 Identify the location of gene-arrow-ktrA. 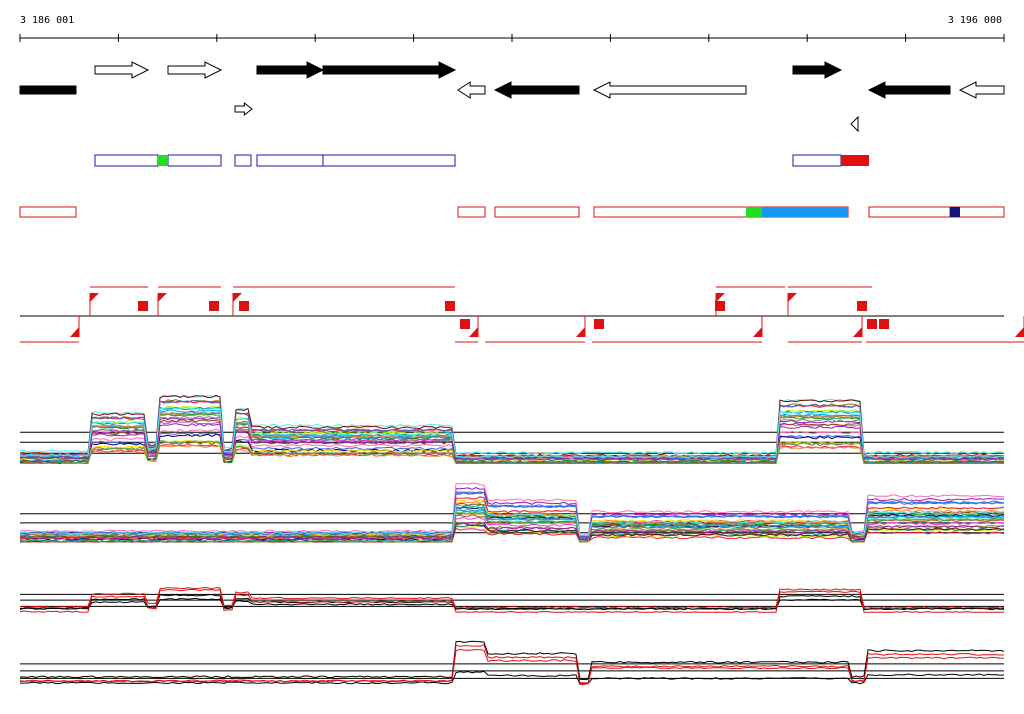
(290, 70).